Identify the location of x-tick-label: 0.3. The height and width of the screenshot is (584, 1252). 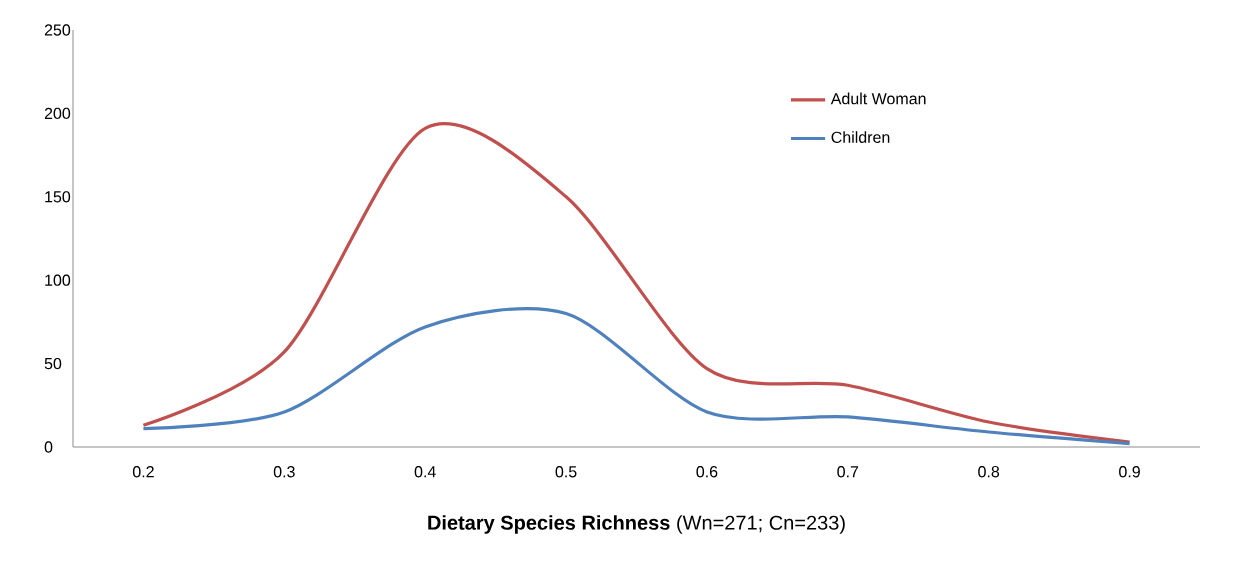
(284, 472).